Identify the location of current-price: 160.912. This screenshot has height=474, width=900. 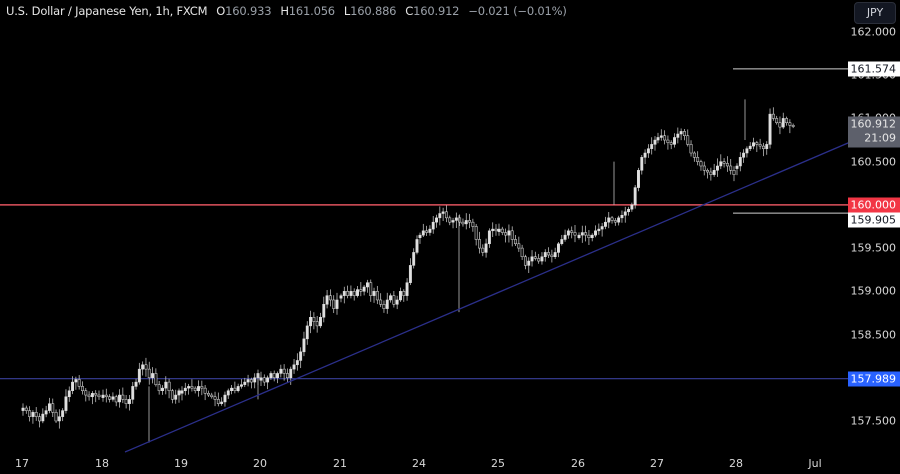
(873, 124).